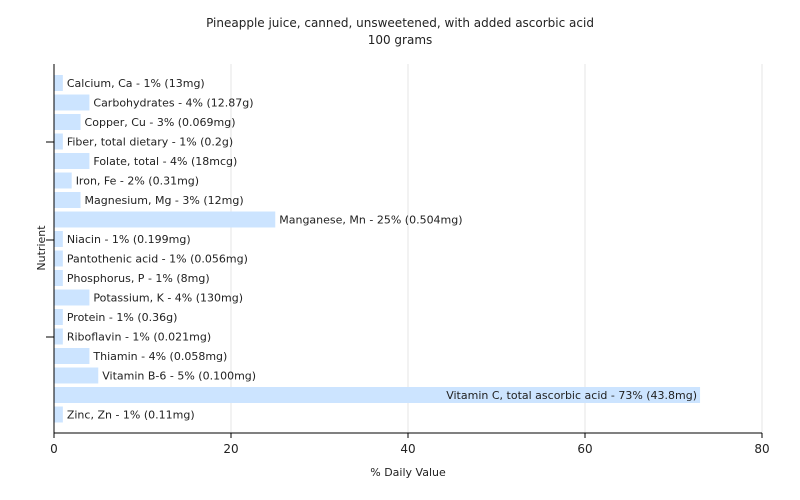  I want to click on bar-label-5: Iron, Fe - 2% (0.31mg), so click(137, 181).